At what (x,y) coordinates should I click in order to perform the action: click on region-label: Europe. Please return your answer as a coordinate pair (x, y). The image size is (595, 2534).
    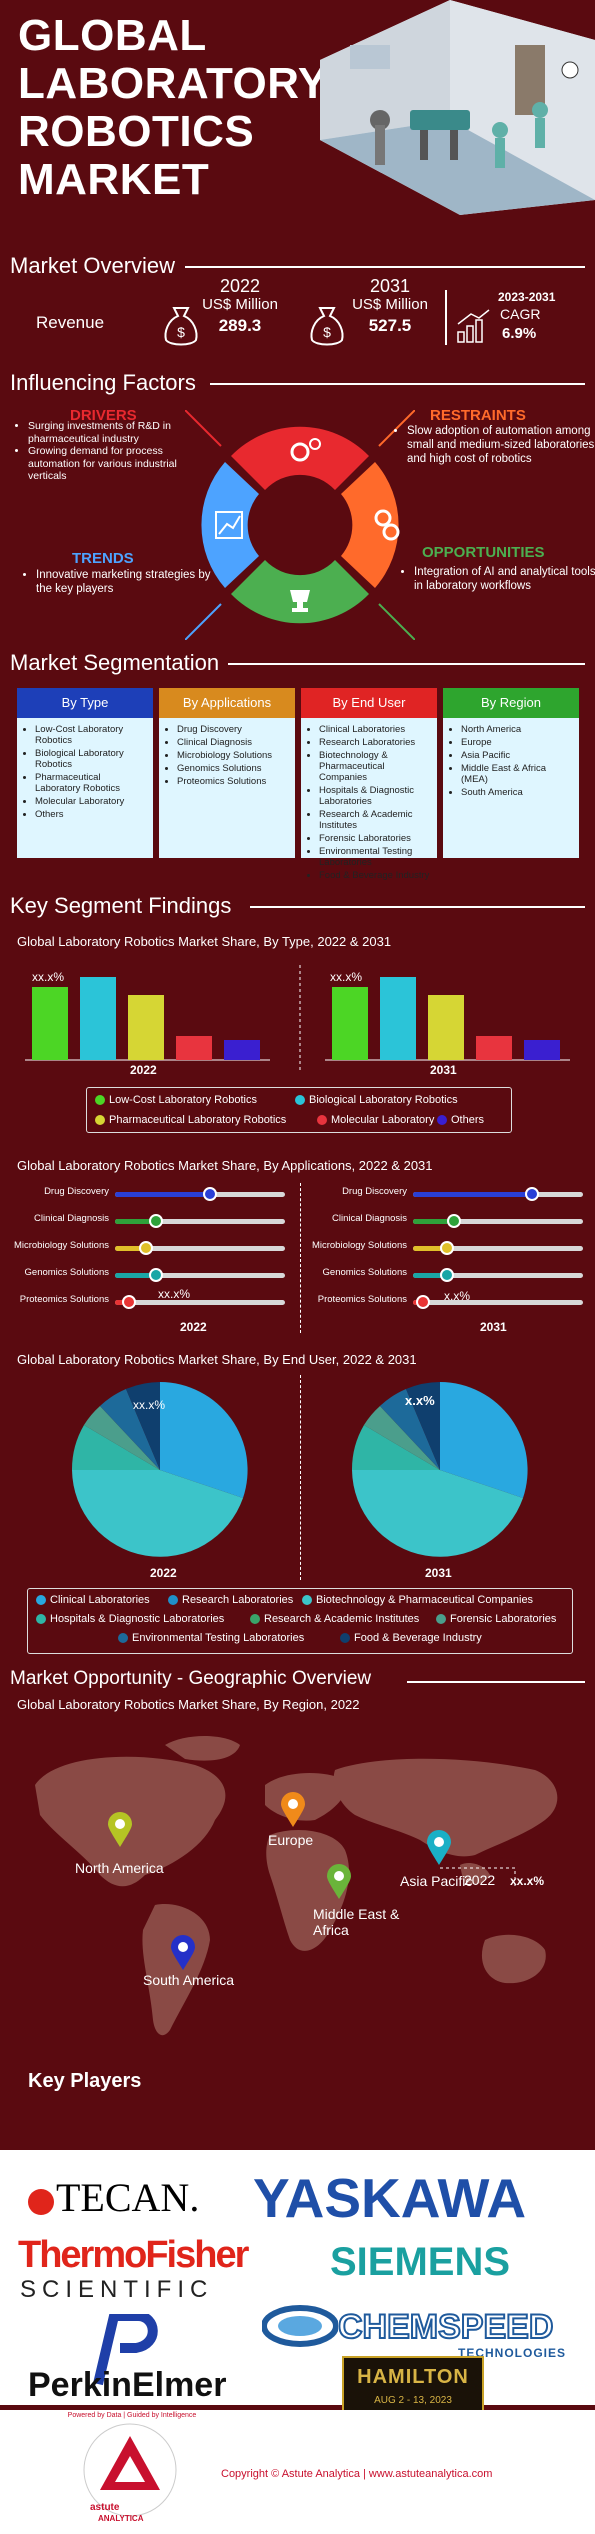
    Looking at the image, I should click on (291, 1840).